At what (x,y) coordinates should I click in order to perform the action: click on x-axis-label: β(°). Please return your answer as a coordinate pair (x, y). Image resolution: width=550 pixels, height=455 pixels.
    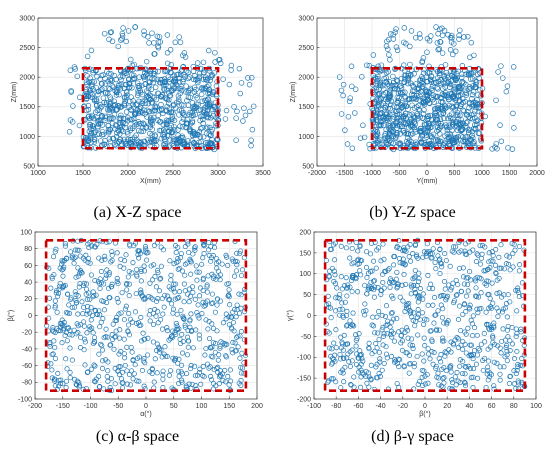
    Looking at the image, I should click on (425, 414).